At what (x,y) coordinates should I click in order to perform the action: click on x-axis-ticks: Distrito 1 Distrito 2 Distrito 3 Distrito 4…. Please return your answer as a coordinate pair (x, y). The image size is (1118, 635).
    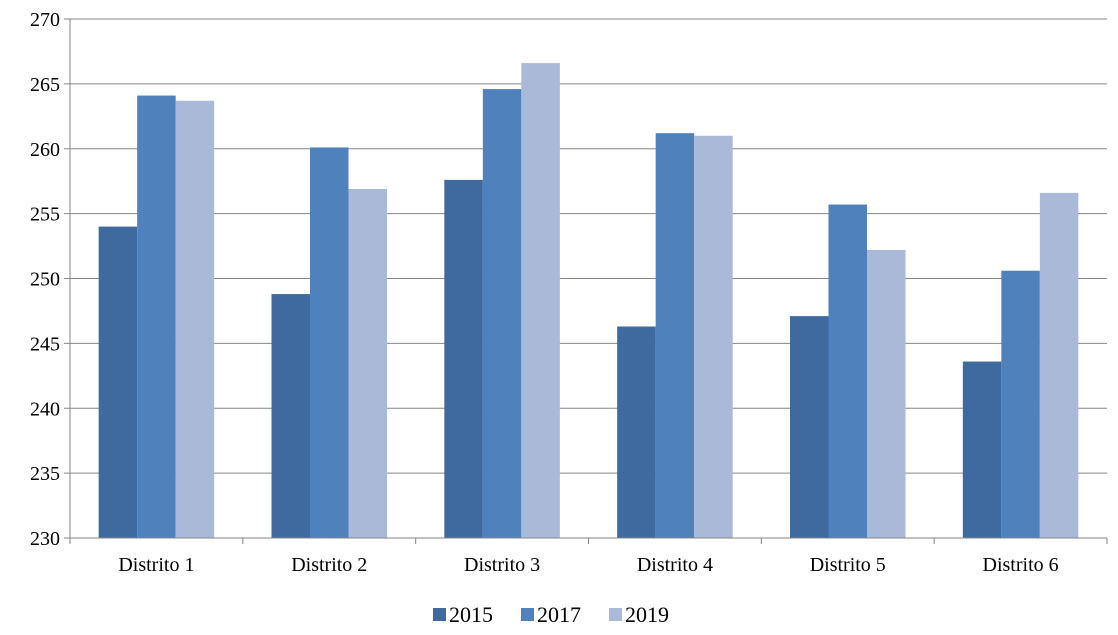
    Looking at the image, I should click on (588, 565).